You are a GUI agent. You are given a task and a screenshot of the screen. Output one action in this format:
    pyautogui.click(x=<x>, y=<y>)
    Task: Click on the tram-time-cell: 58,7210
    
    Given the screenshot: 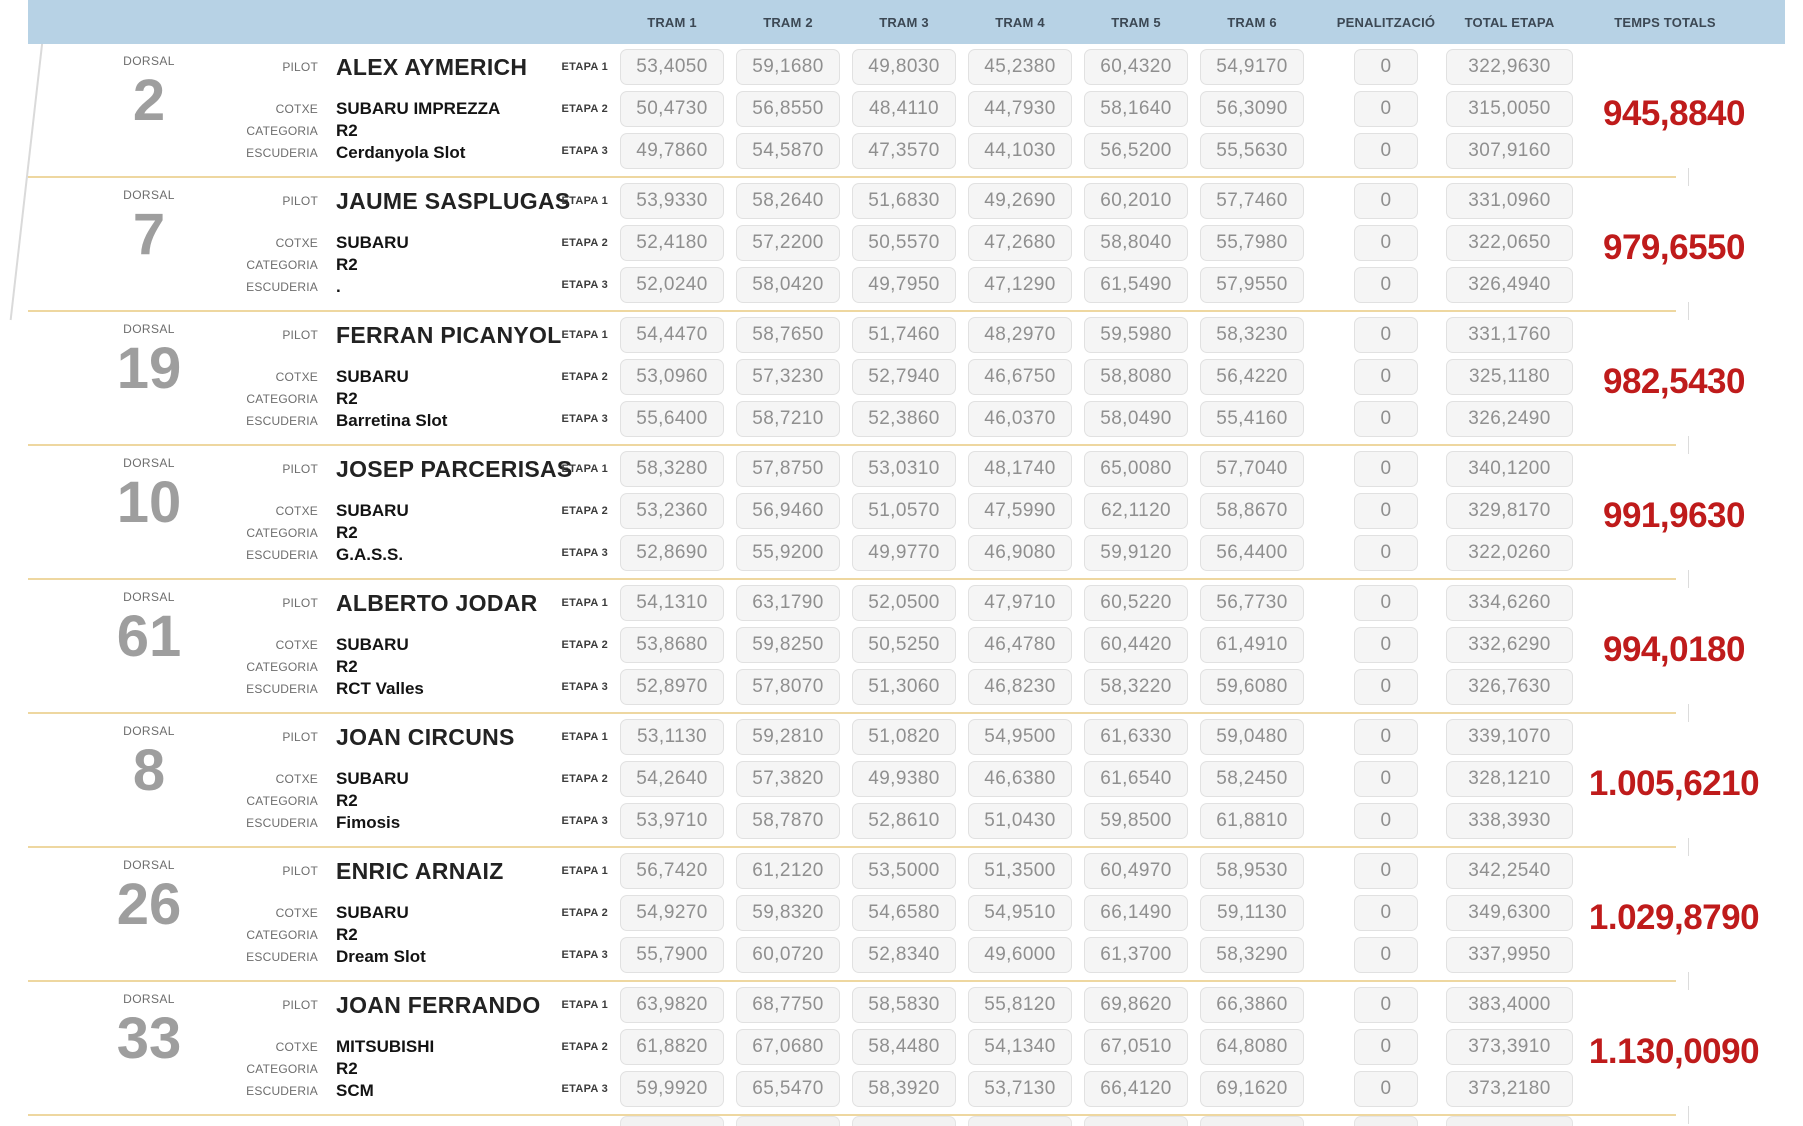 What is the action you would take?
    pyautogui.click(x=788, y=419)
    